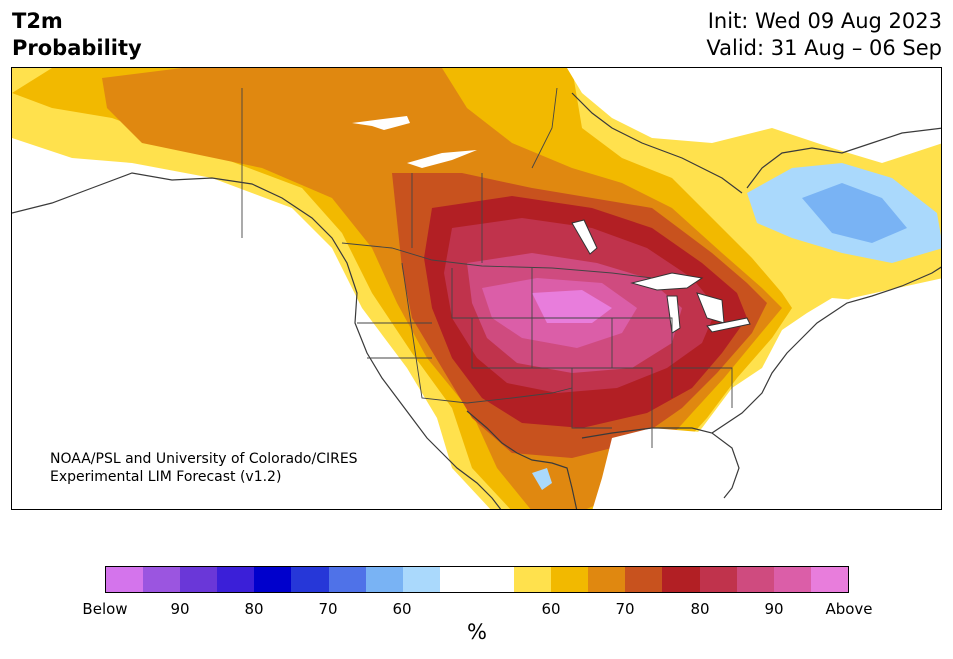 This screenshot has height=659, width=953. I want to click on lake-superior, so click(667, 281).